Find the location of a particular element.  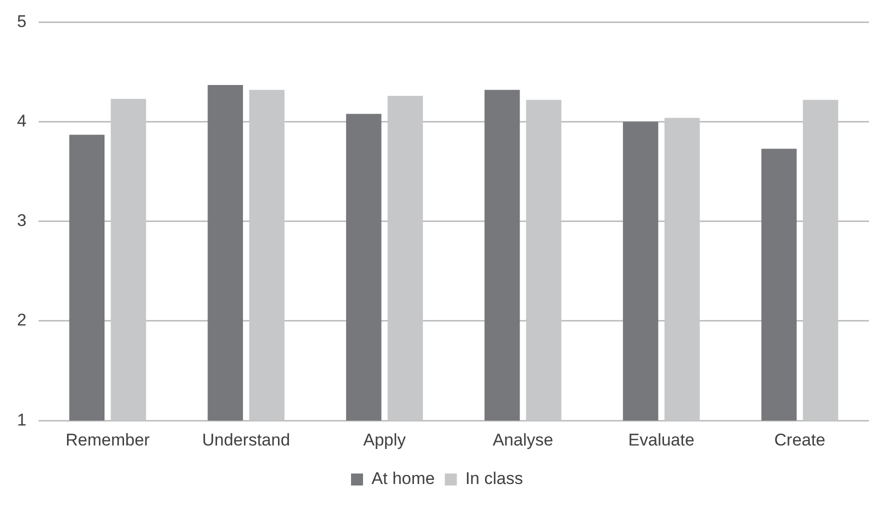

legend-label: In class is located at coordinates (494, 478).